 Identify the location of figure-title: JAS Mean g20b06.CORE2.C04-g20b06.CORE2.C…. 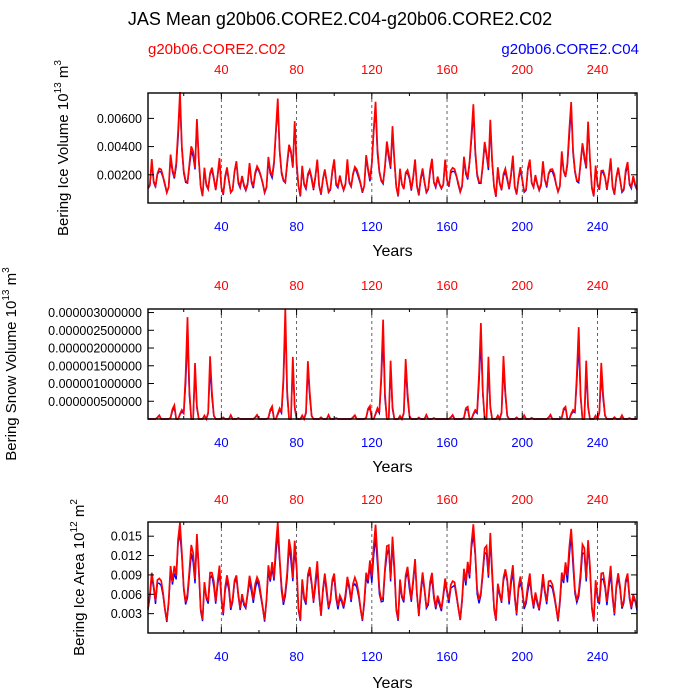
(340, 19).